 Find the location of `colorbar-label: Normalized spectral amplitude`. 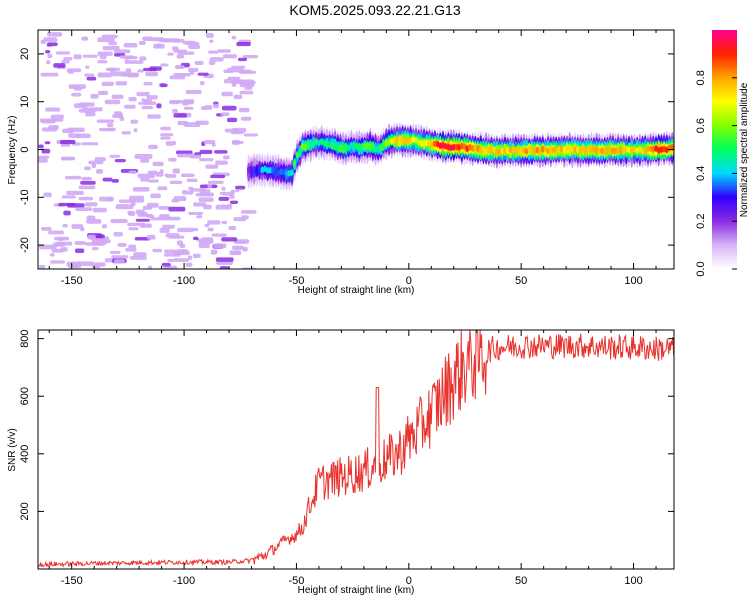

colorbar-label: Normalized spectral amplitude is located at coordinates (744, 149).